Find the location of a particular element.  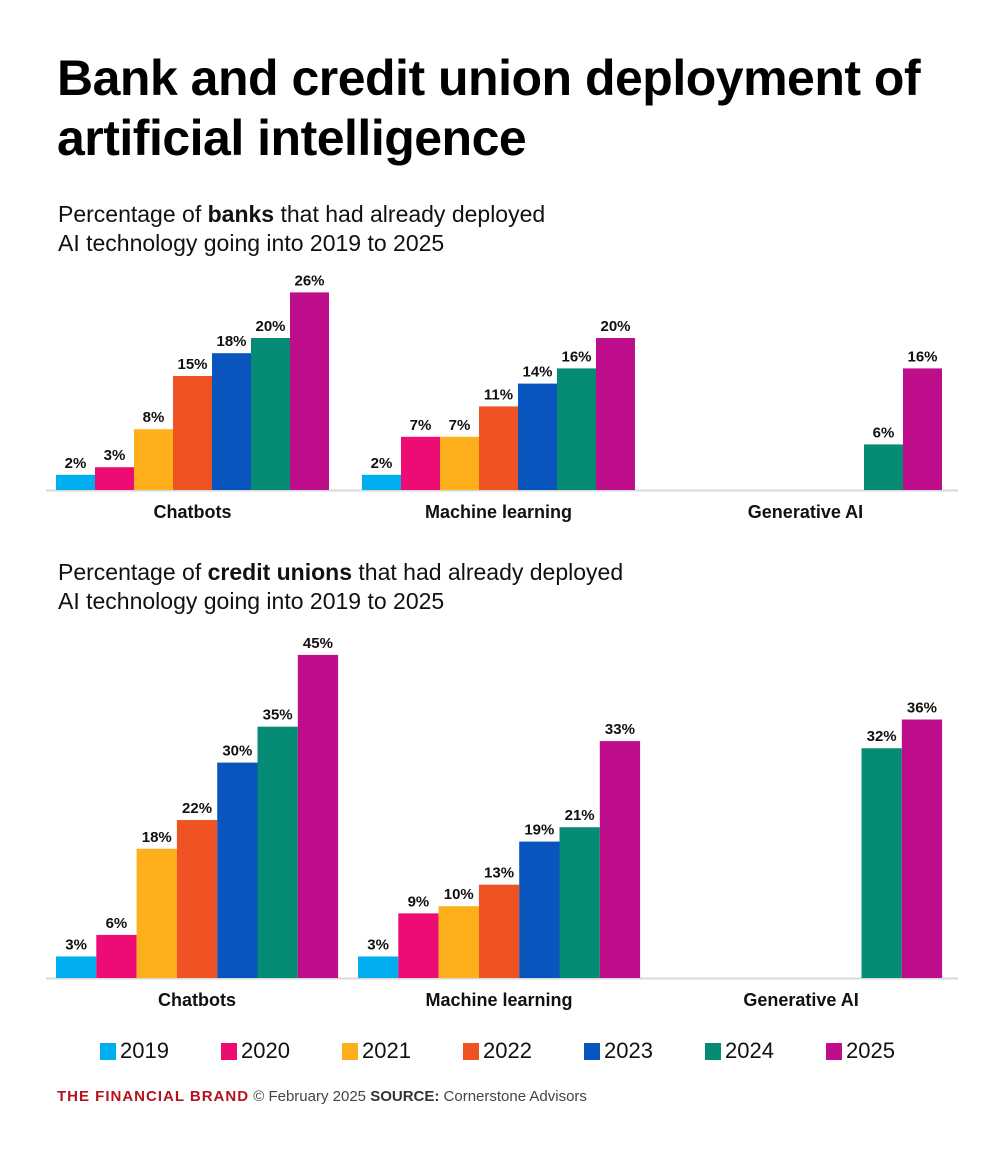

footer-date: © February 2025 is located at coordinates (310, 1096).